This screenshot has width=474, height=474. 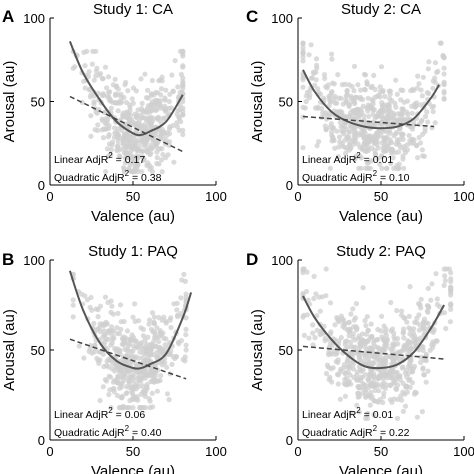 What do you see at coordinates (108, 176) in the screenshot?
I see `quadratic-adjr2-annotation: Quadratic AdjR2 = 0.38` at bounding box center [108, 176].